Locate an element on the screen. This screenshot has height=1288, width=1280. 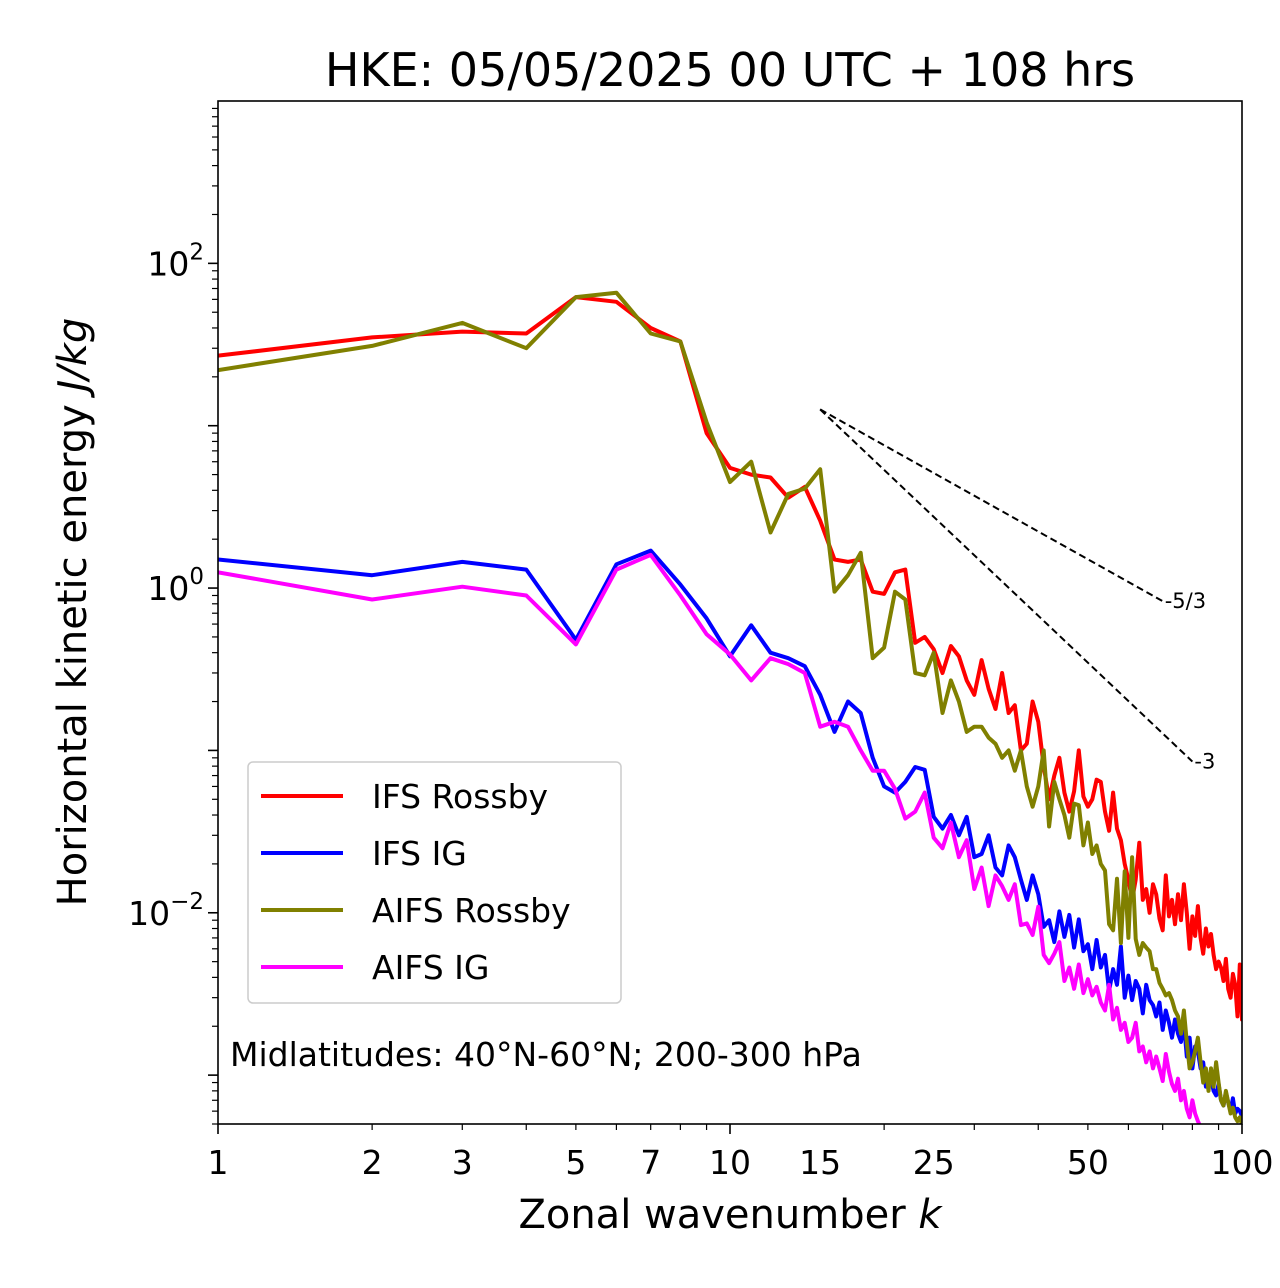
x-axis-label-symbol: k is located at coordinates (930, 1215).